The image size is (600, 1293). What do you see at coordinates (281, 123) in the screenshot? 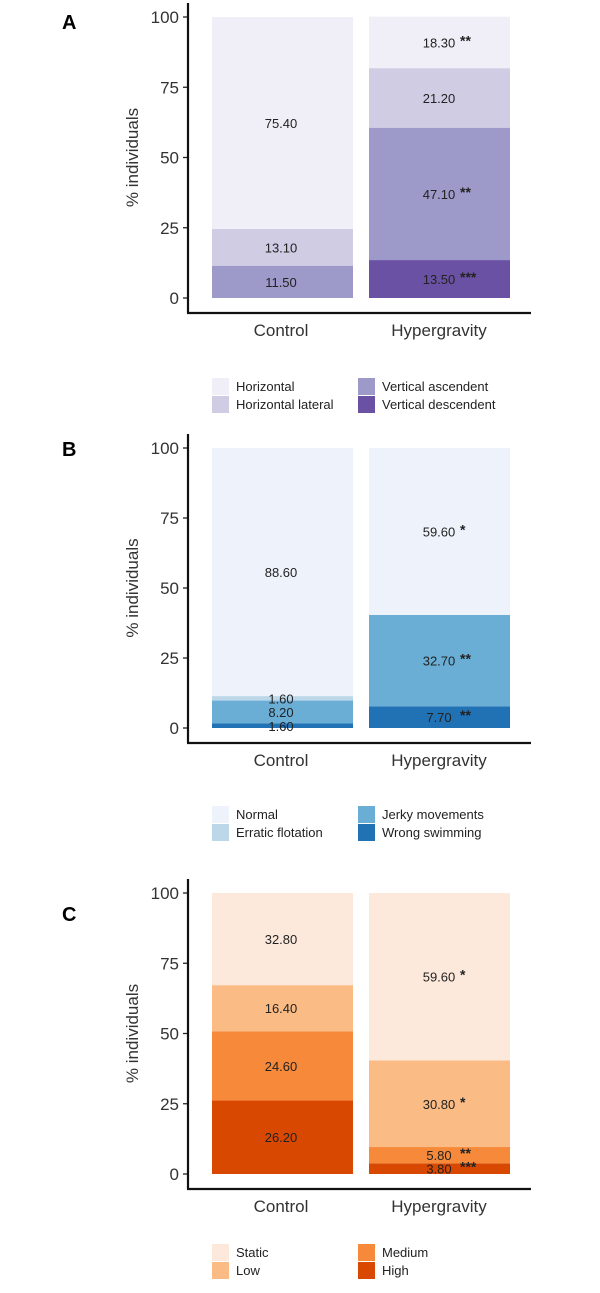
I see `data-label: 75.40` at bounding box center [281, 123].